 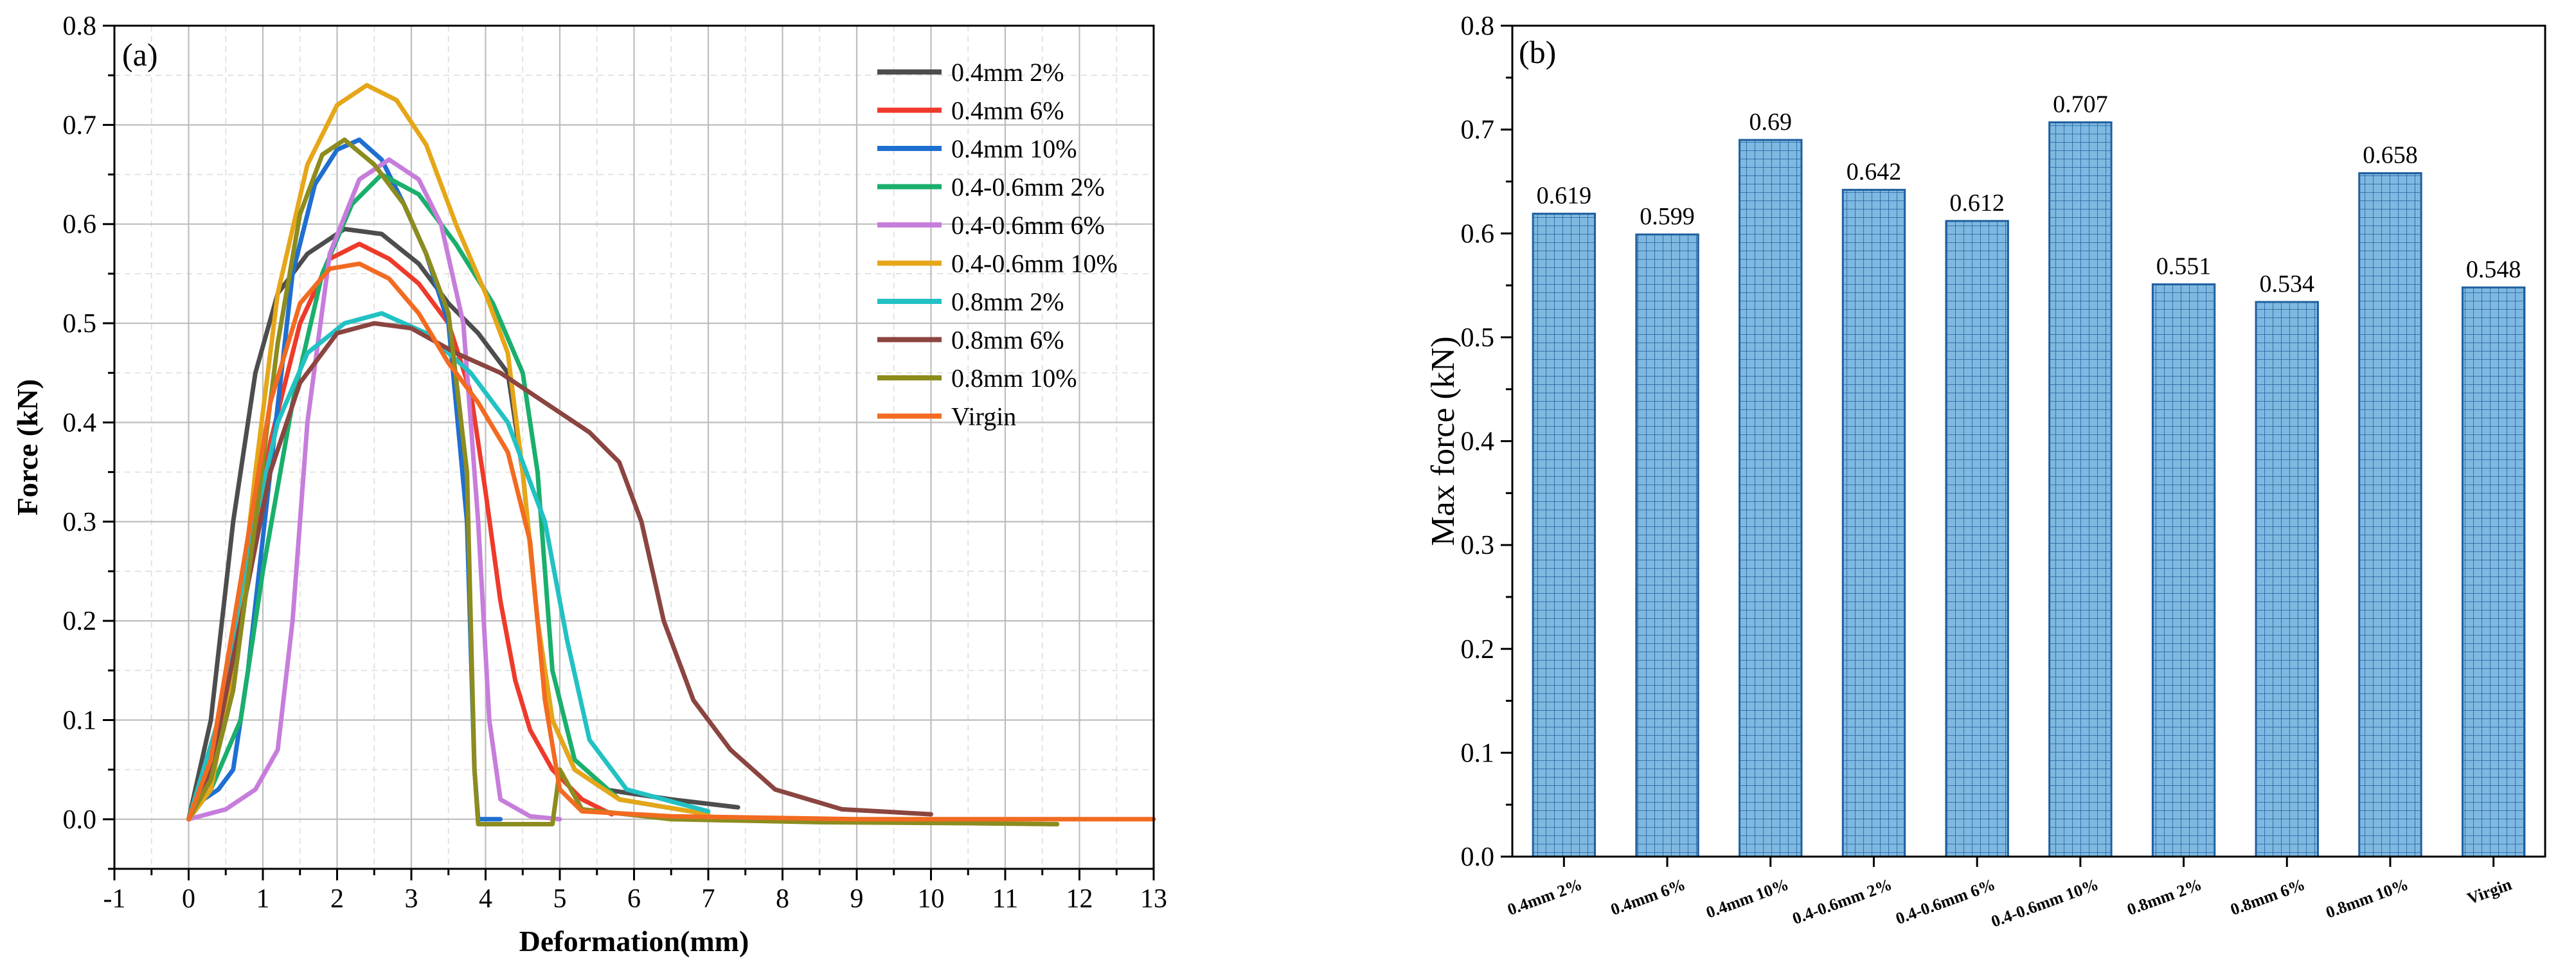 I want to click on chart-a-x-tick-label: 7, so click(x=708, y=899).